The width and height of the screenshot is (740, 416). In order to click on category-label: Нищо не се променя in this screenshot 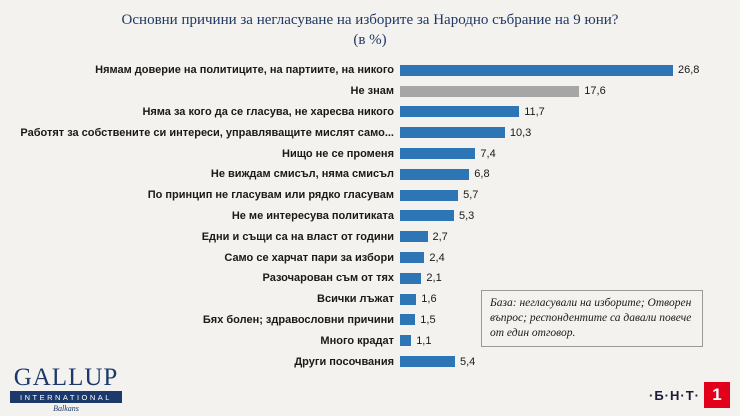, I will do `click(338, 153)`.